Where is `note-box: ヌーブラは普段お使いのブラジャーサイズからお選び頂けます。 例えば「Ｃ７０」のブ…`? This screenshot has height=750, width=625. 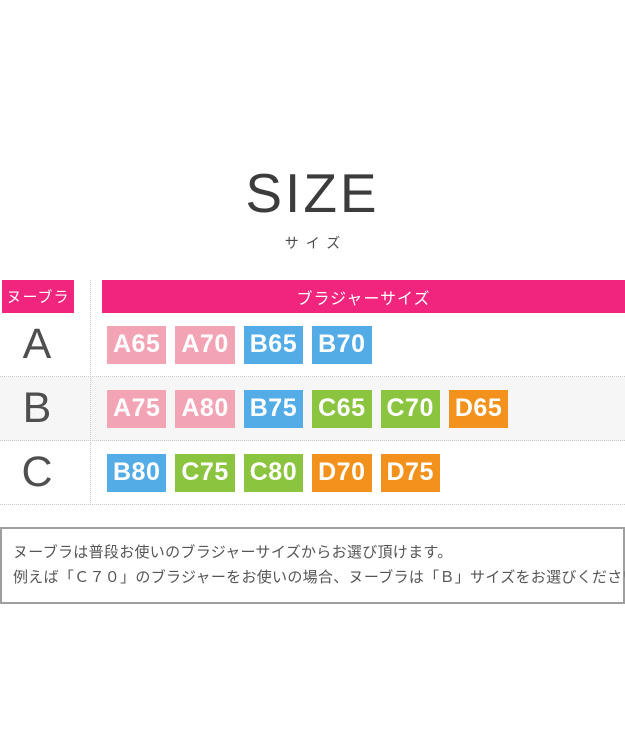 note-box: ヌーブラは普段お使いのブラジャーサイズからお選び頂けます。 例えば「Ｃ７０」のブ… is located at coordinates (312, 566).